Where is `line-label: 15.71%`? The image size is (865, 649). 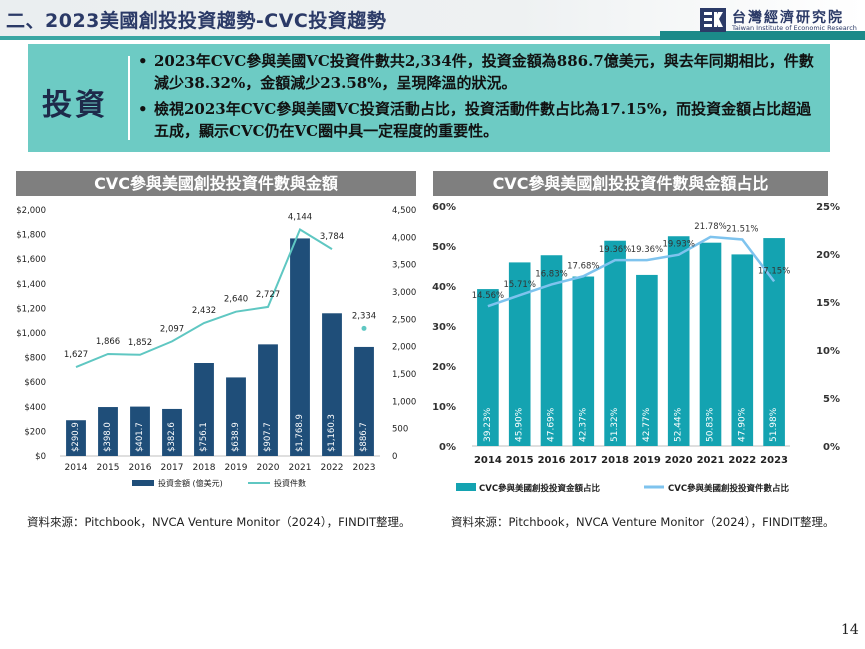
line-label: 15.71% is located at coordinates (519, 285).